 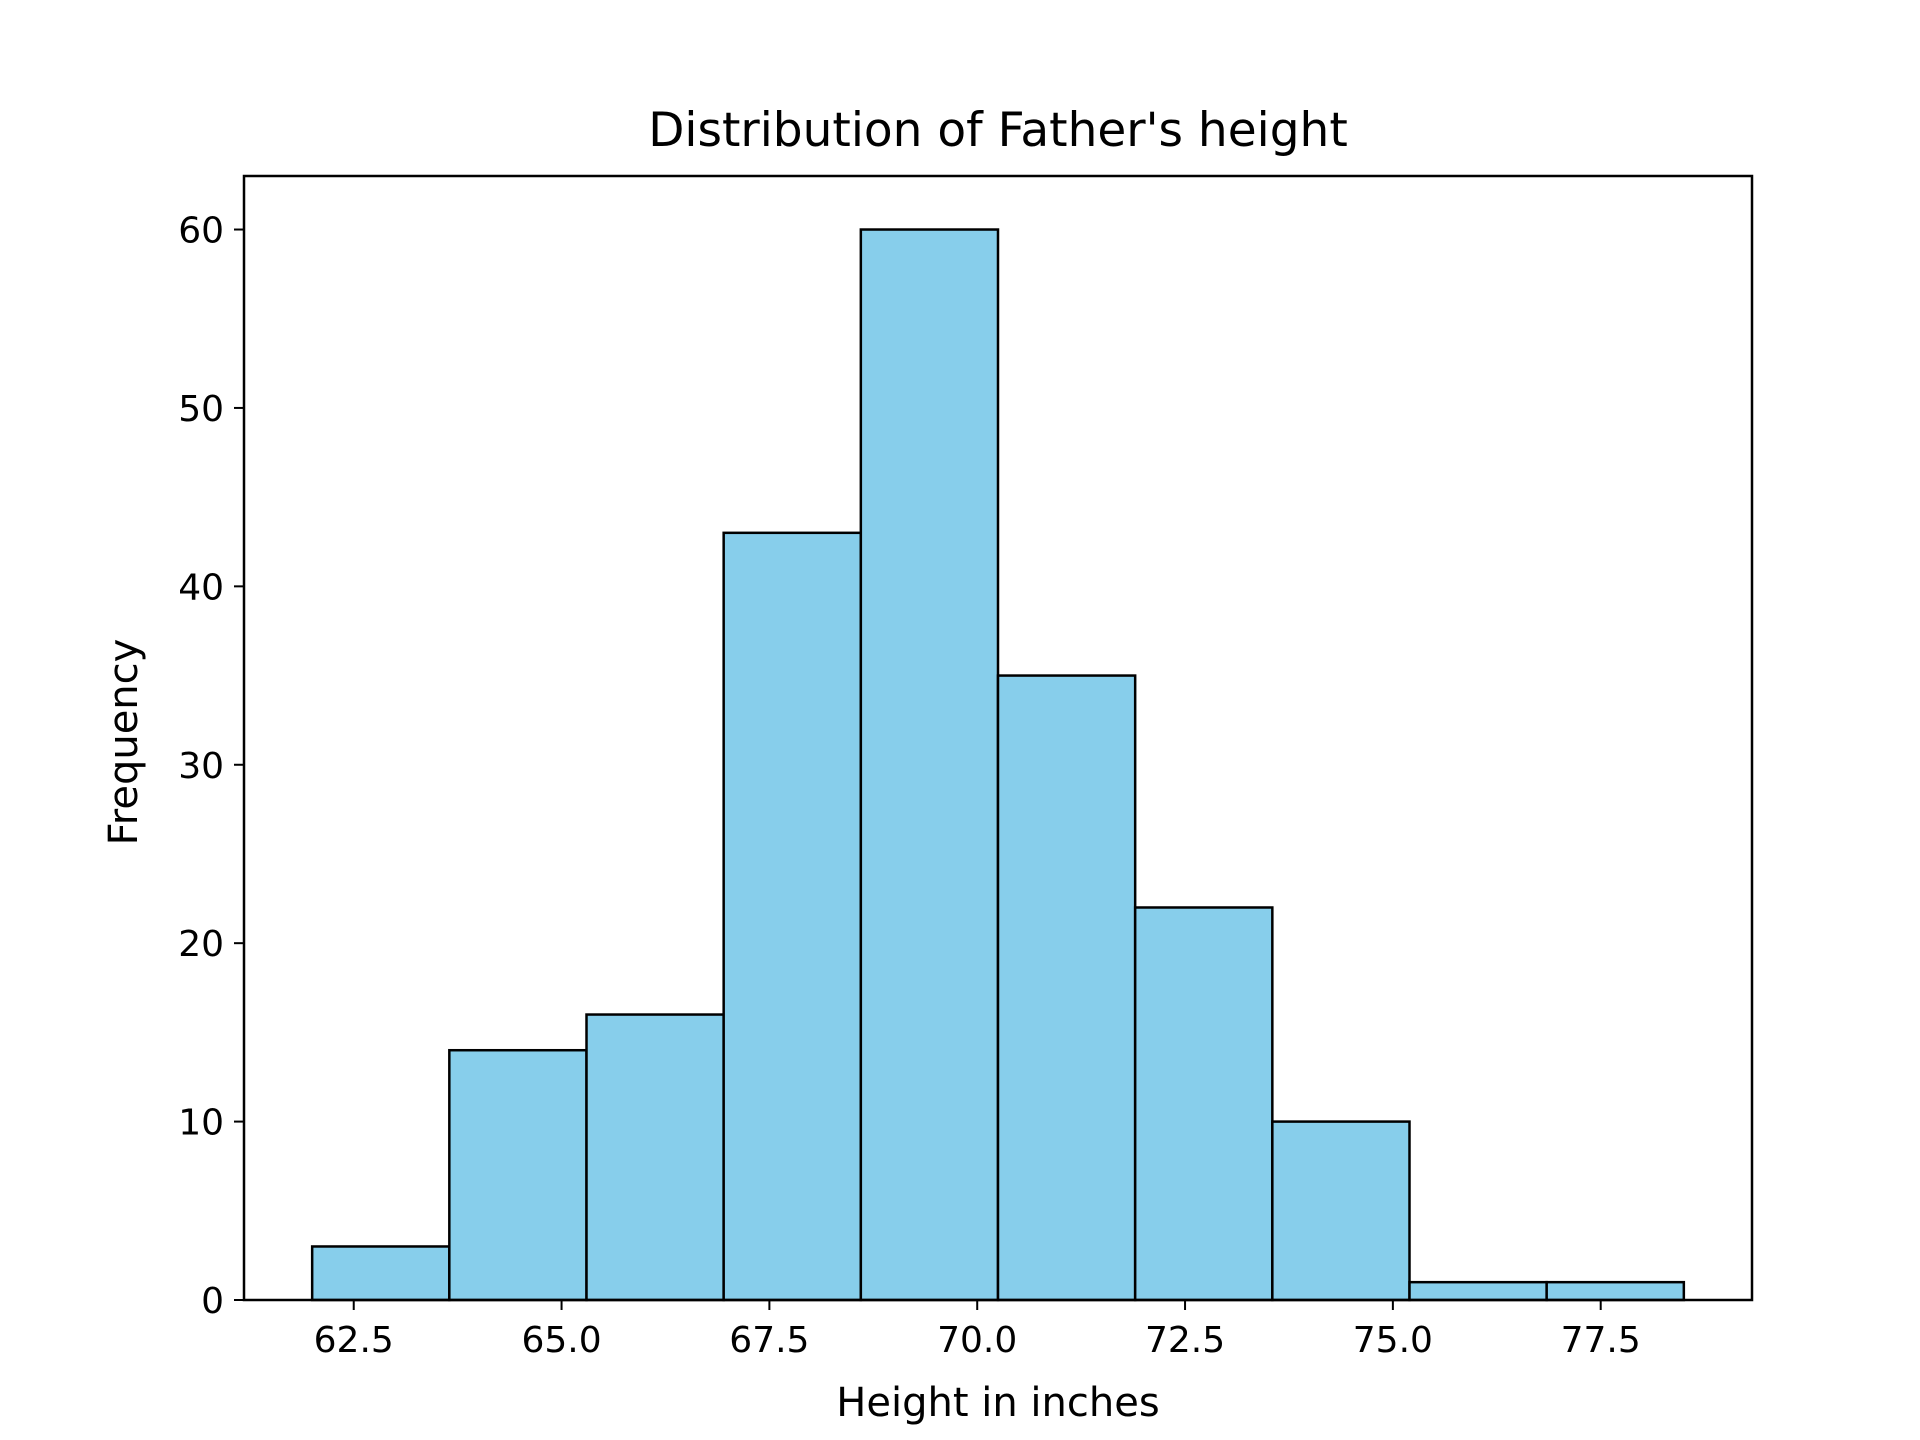 What do you see at coordinates (1185, 1340) in the screenshot?
I see `x-tick-label: 72.5` at bounding box center [1185, 1340].